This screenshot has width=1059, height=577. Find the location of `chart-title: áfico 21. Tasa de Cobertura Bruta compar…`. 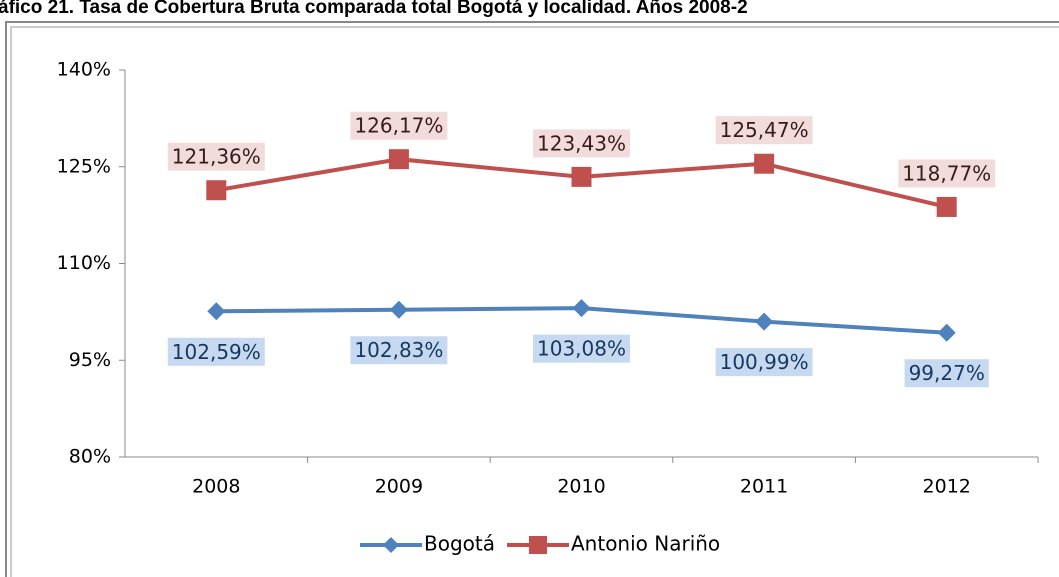

chart-title: áfico 21. Tasa de Cobertura Bruta compar… is located at coordinates (374, 9).